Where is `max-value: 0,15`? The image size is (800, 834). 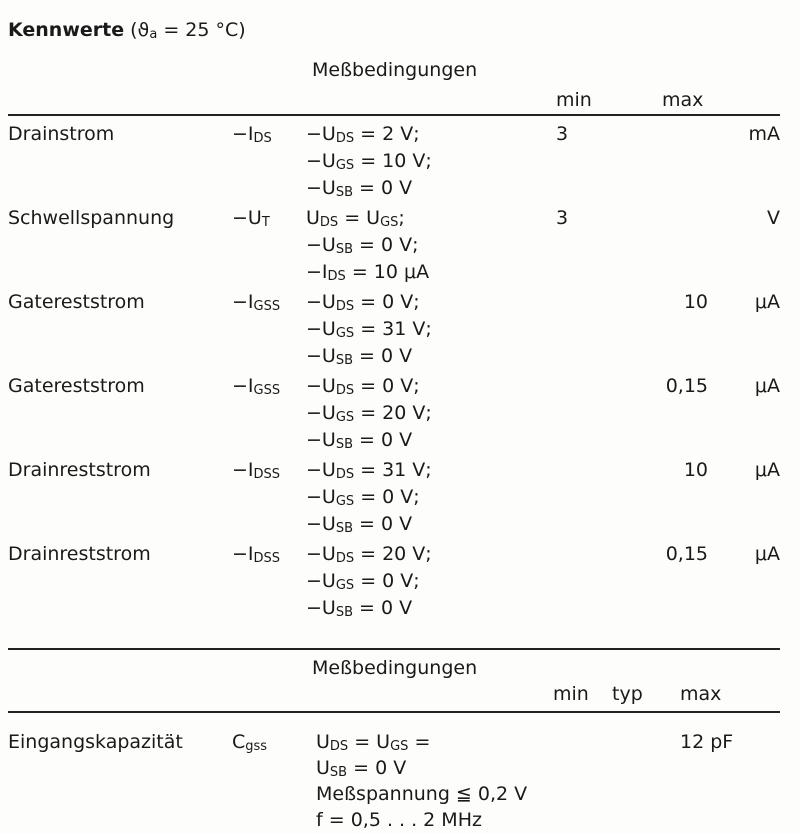 max-value: 0,15 is located at coordinates (686, 386).